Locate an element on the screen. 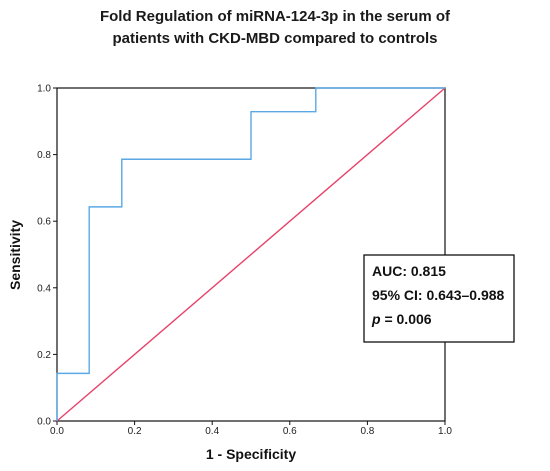  x-tick-label: 1.0 is located at coordinates (445, 431).